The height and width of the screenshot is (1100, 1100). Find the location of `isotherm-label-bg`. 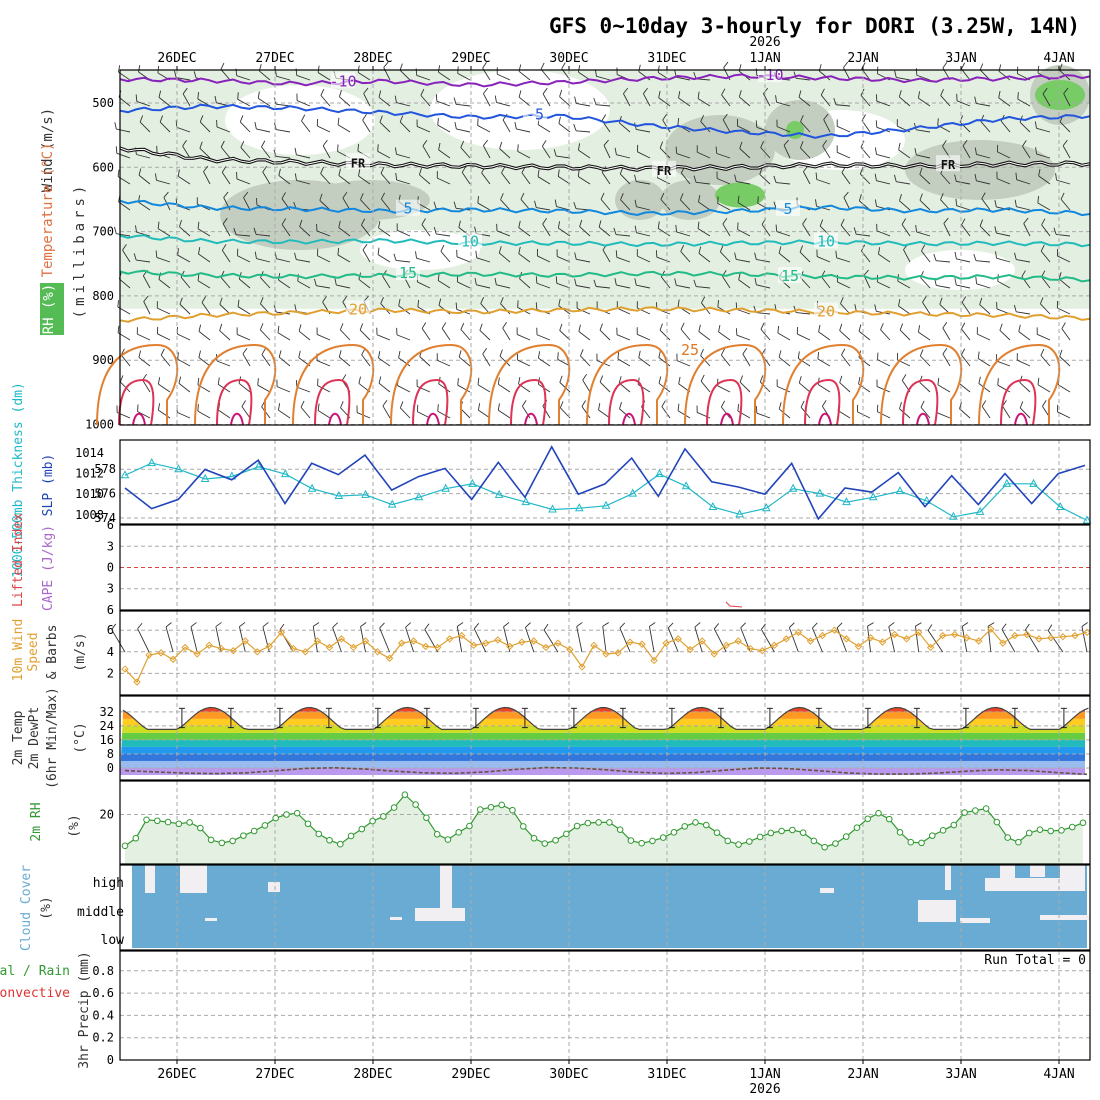

isotherm-label-bg is located at coordinates (408, 207).